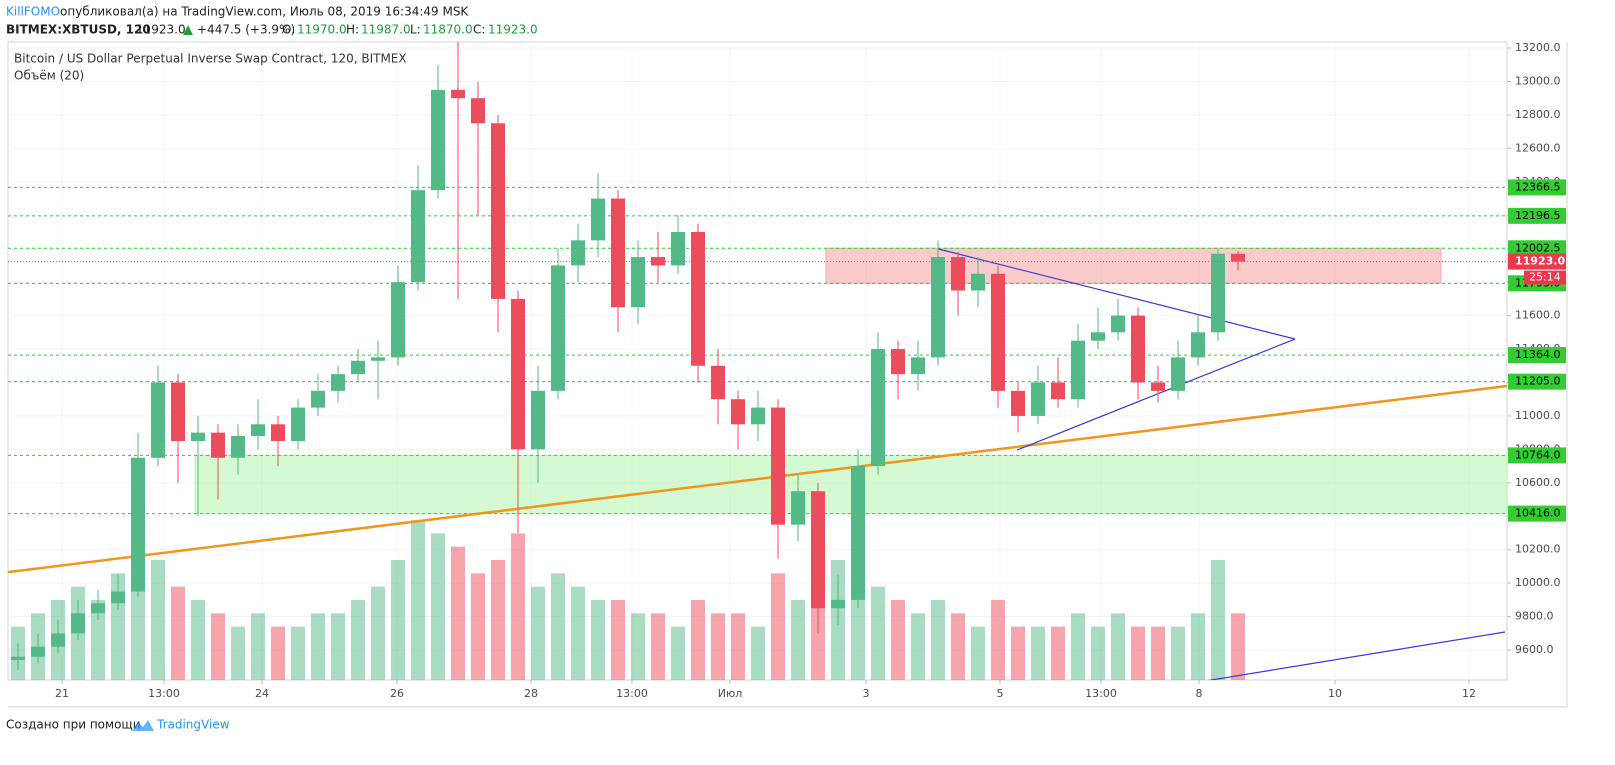 The image size is (1615, 765). What do you see at coordinates (246, 30) in the screenshot?
I see `change: +447.5 (+3.9%)` at bounding box center [246, 30].